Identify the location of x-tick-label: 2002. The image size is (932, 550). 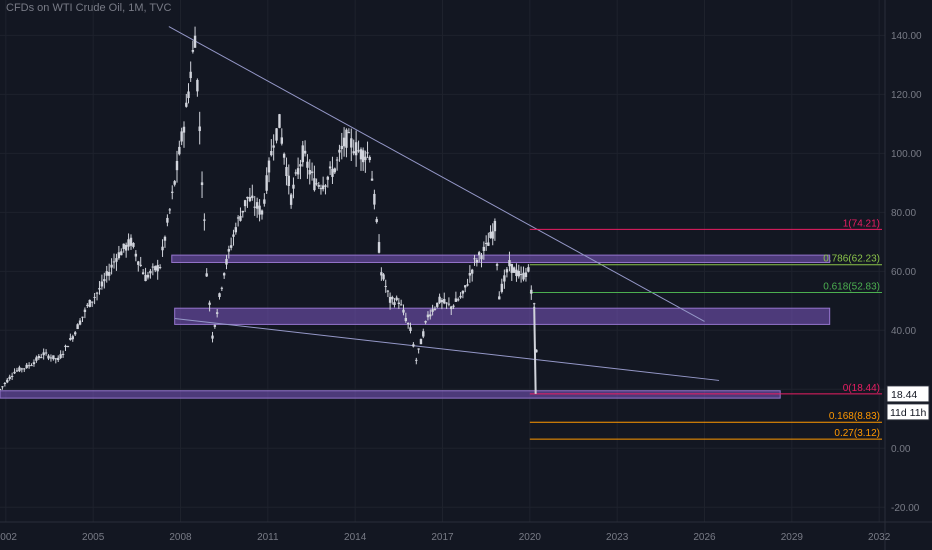
(8, 537).